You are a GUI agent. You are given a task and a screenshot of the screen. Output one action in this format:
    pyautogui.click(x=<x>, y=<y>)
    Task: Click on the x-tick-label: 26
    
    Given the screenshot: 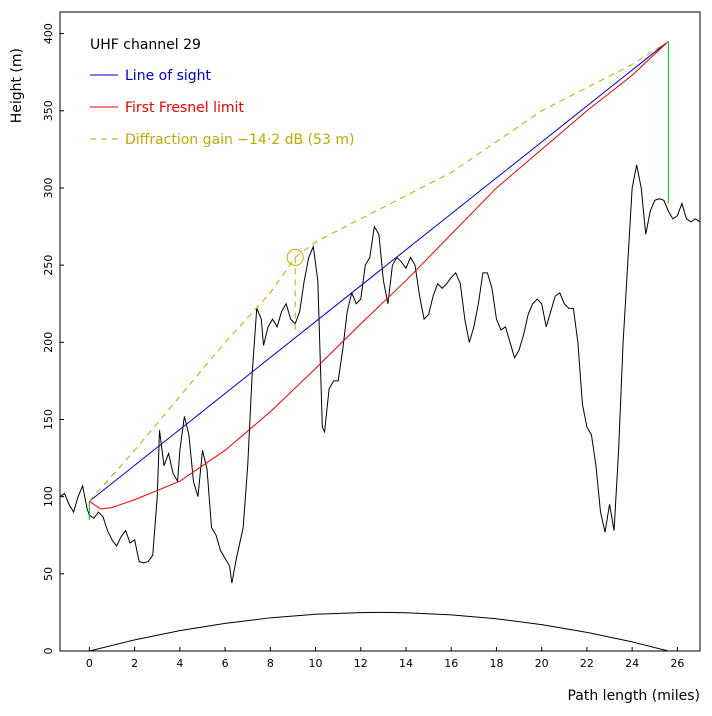 What is the action you would take?
    pyautogui.click(x=677, y=663)
    